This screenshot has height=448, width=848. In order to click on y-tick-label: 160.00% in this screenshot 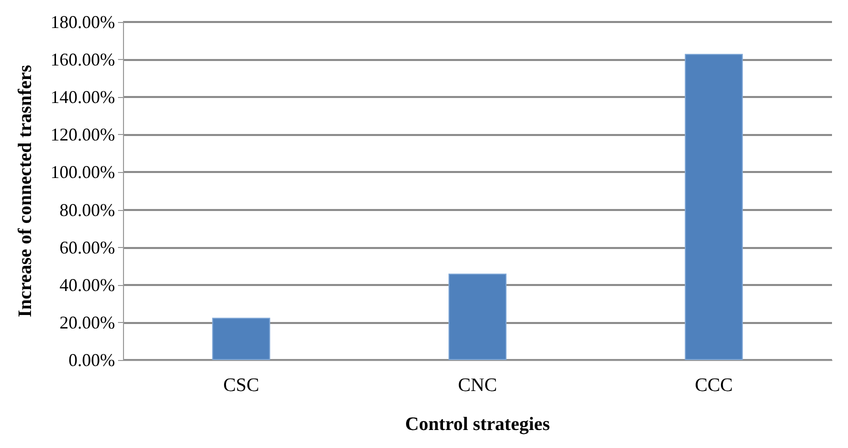, I will do `click(82, 60)`.